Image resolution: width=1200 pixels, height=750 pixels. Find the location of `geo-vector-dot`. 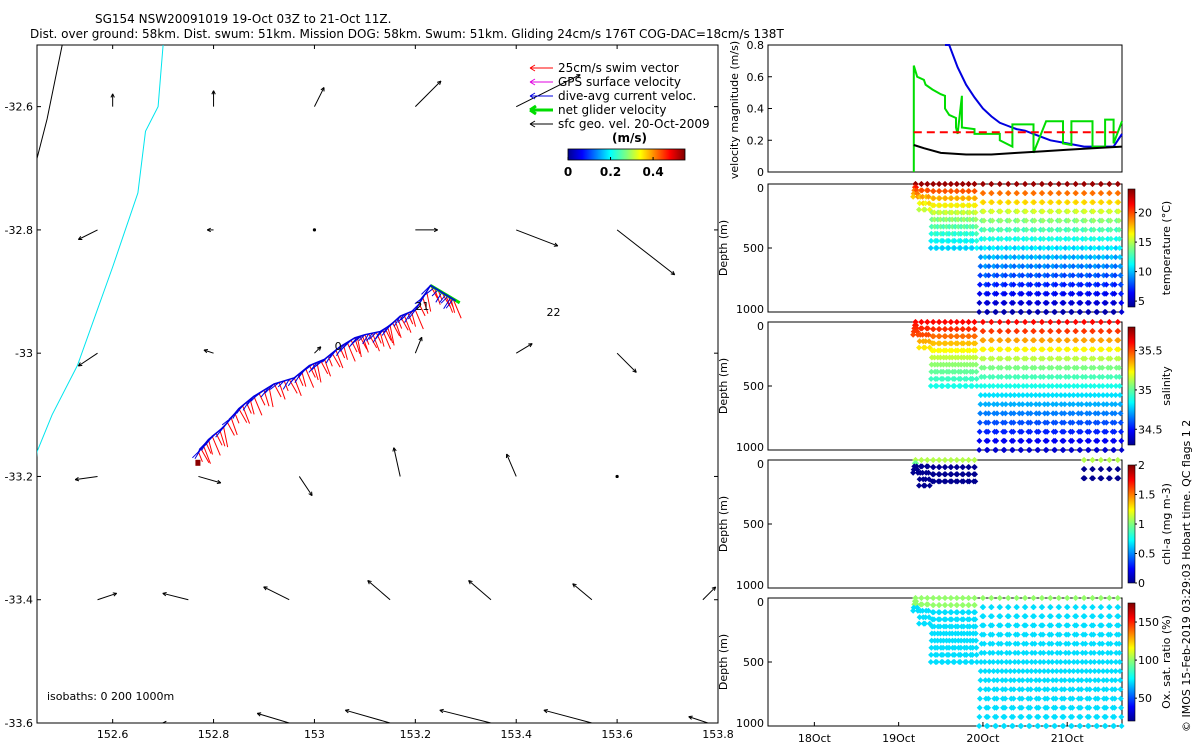

geo-vector-dot is located at coordinates (314, 230).